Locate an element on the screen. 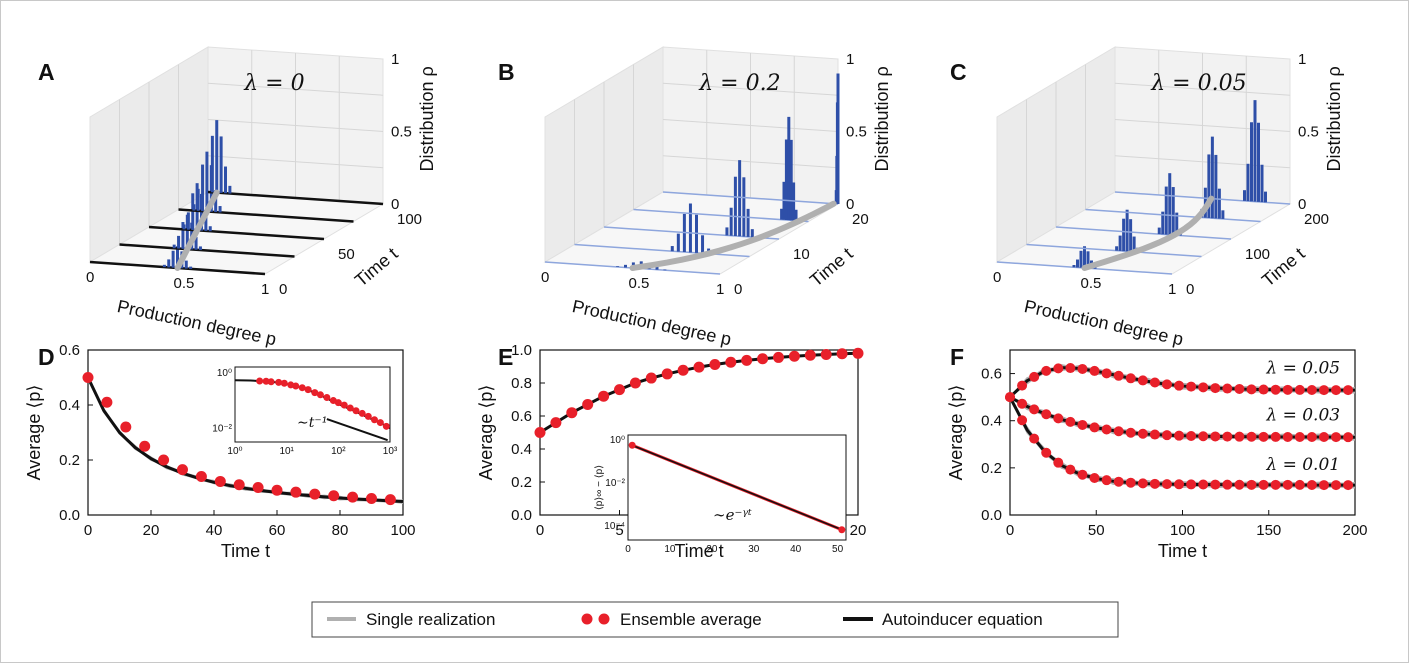 This screenshot has height=663, width=1409. t-tick-label: 100 is located at coordinates (409, 219).